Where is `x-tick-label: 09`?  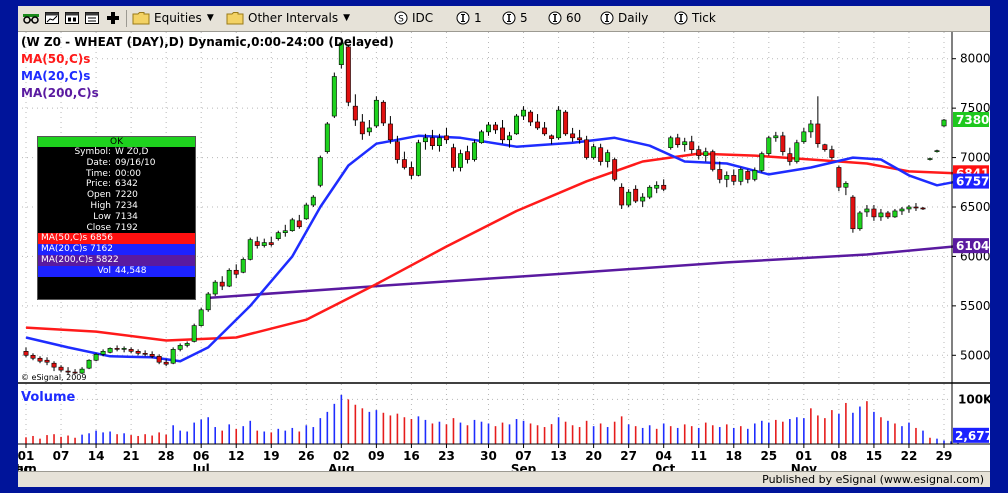 x-tick-label: 09 is located at coordinates (376, 456).